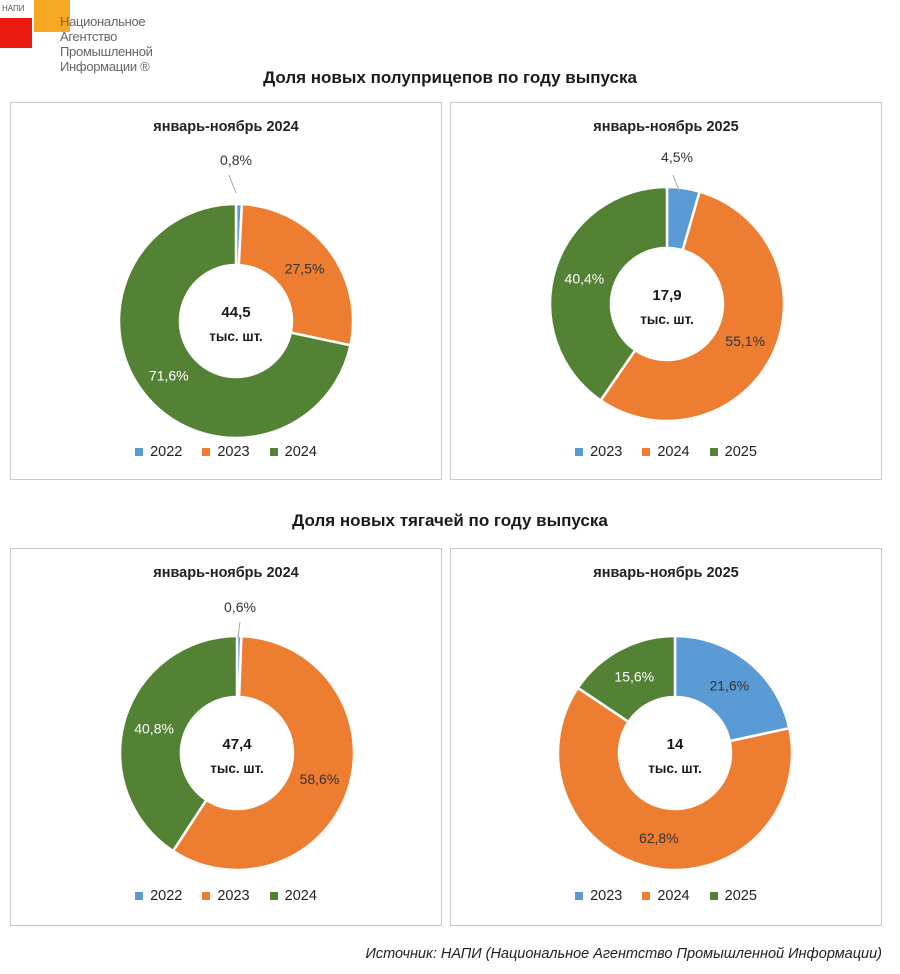  What do you see at coordinates (236, 160) in the screenshot?
I see `slice-value-label: 0,8%` at bounding box center [236, 160].